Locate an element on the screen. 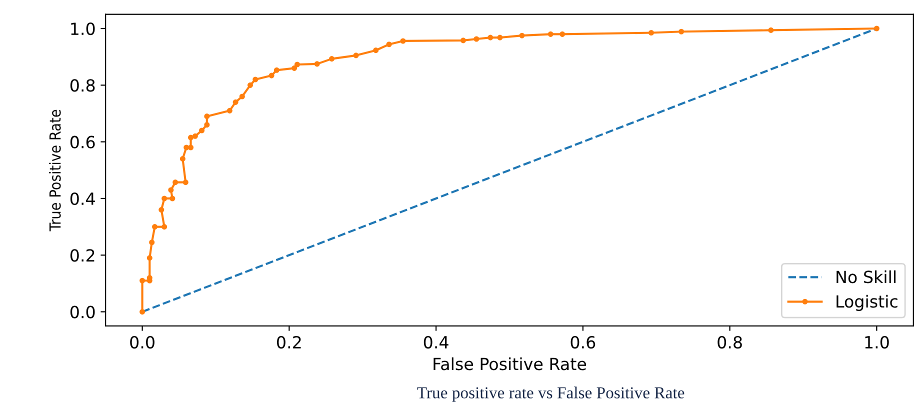 The image size is (918, 410). x-axis-title: False Positive Rate is located at coordinates (510, 363).